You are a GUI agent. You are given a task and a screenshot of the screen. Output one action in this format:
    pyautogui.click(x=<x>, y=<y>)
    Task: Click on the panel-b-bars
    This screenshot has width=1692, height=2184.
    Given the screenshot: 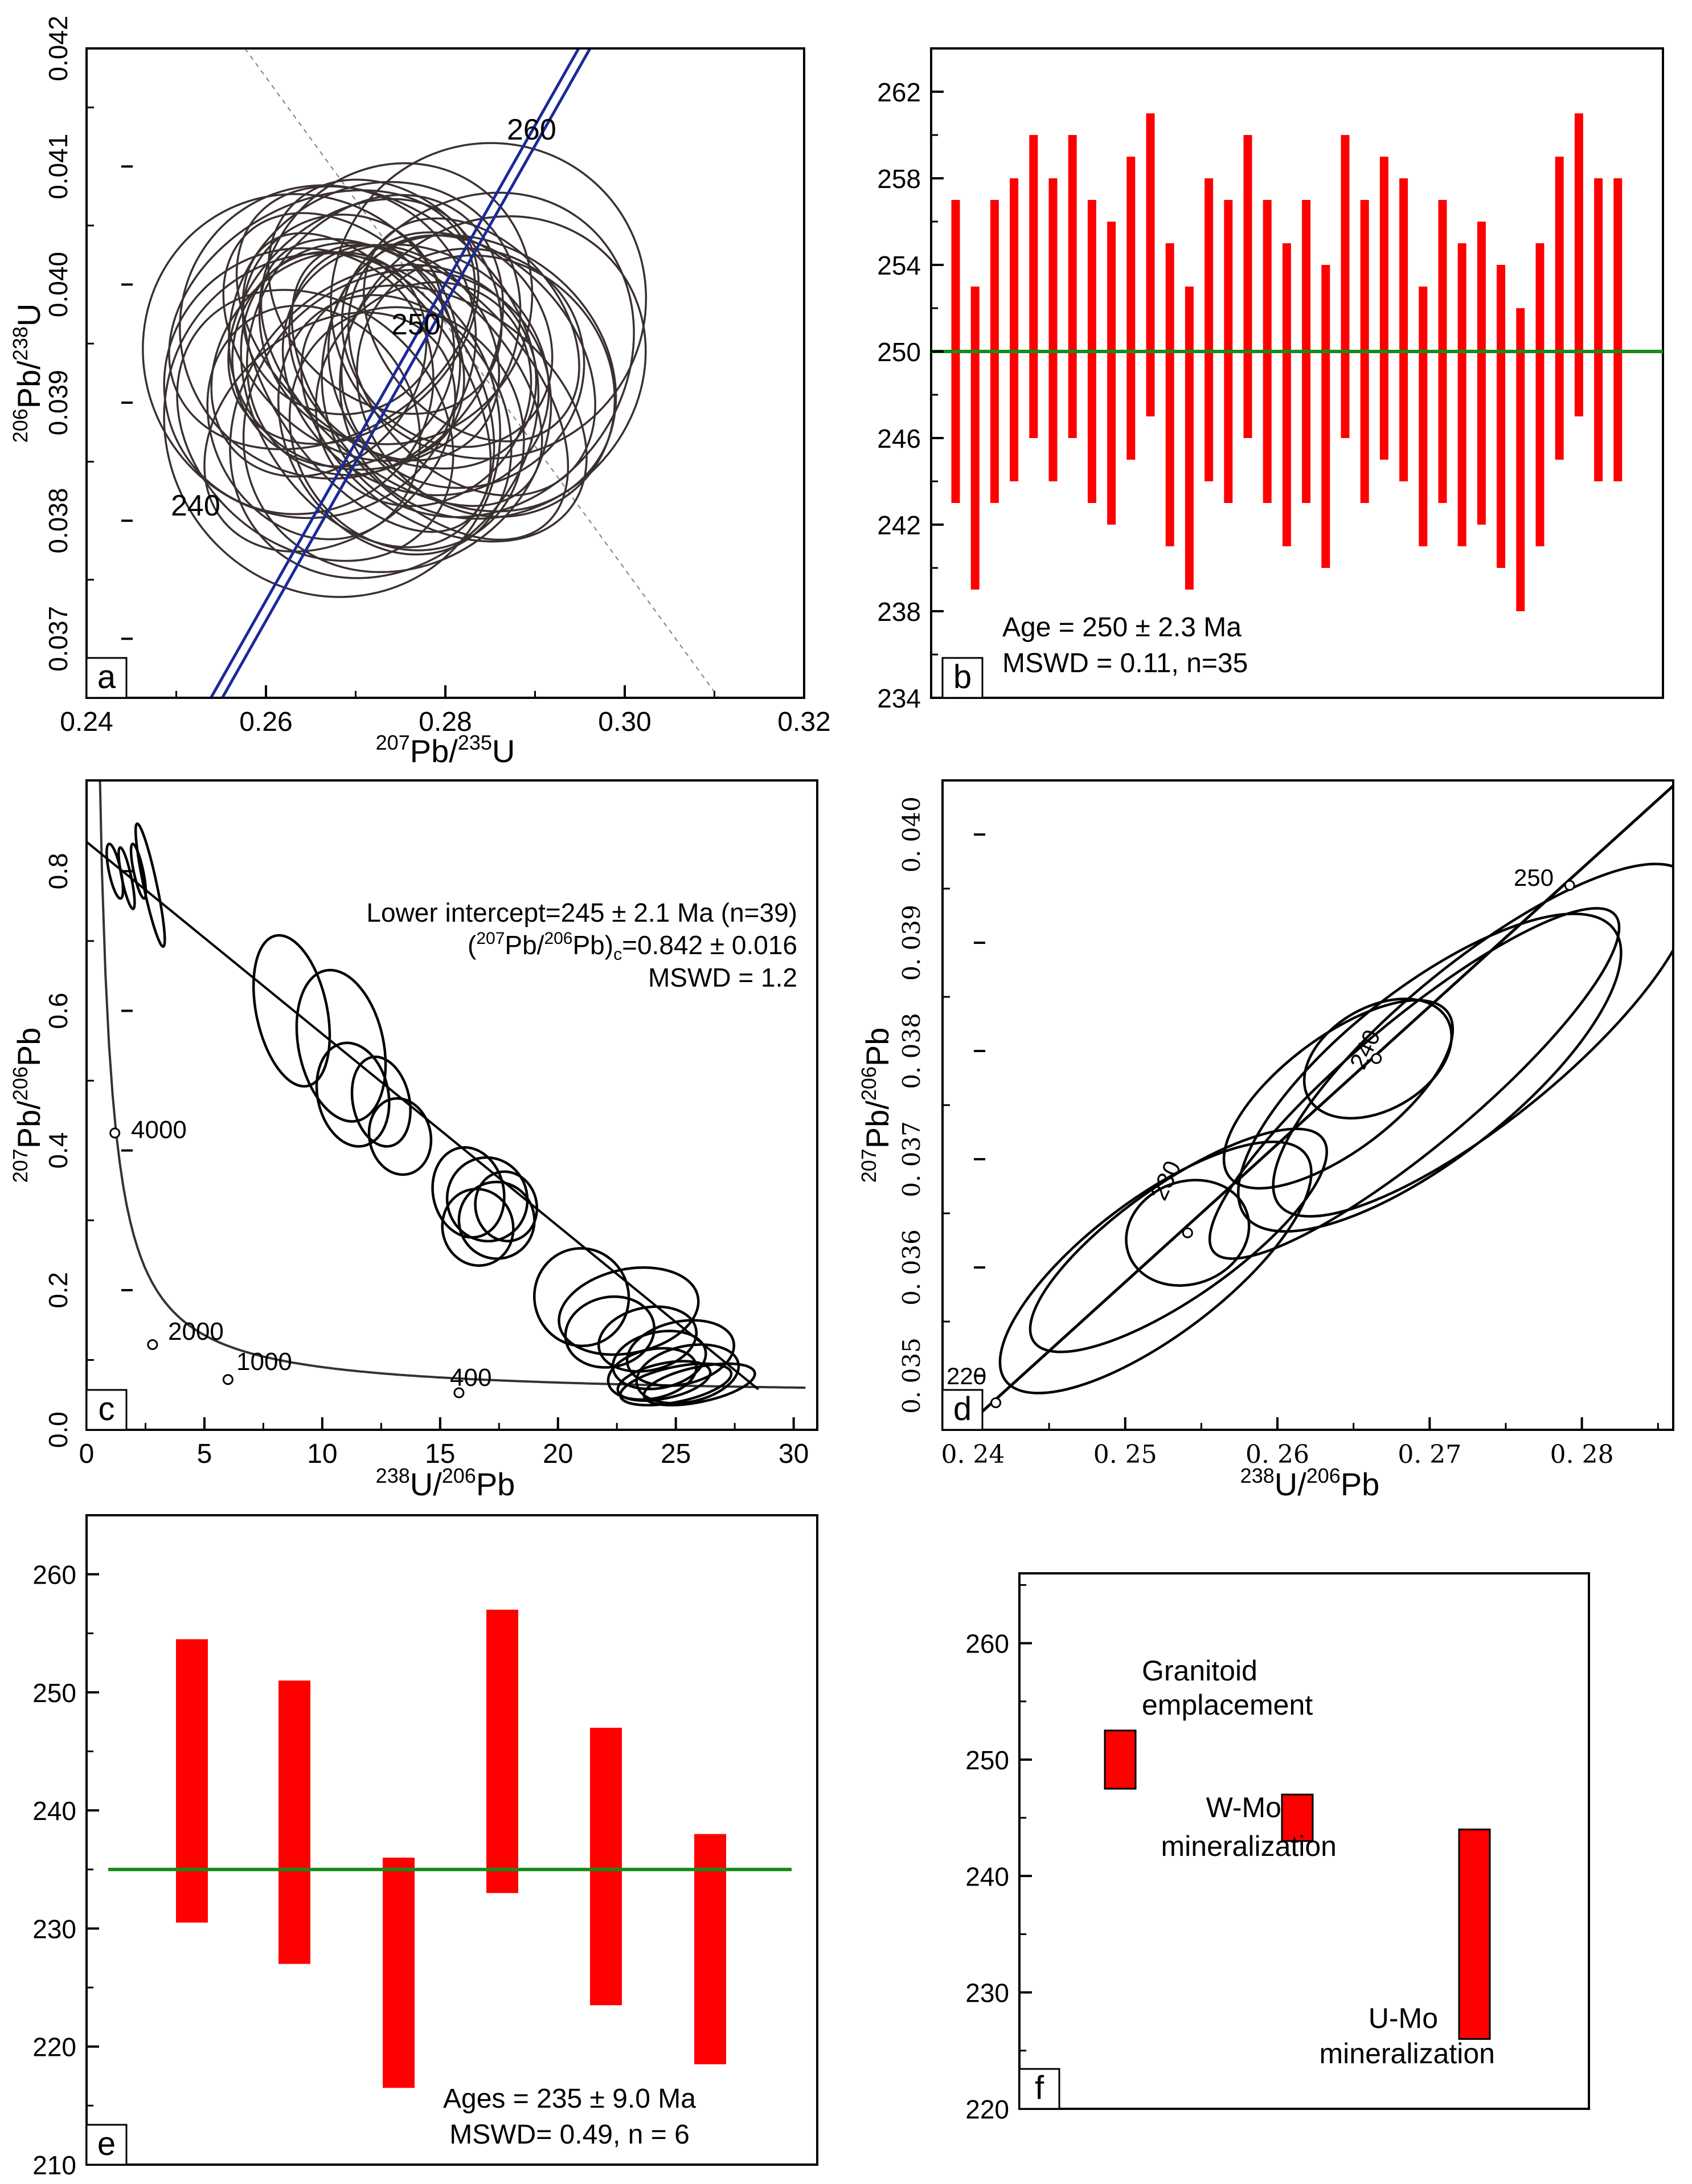 What is the action you would take?
    pyautogui.click(x=1287, y=362)
    